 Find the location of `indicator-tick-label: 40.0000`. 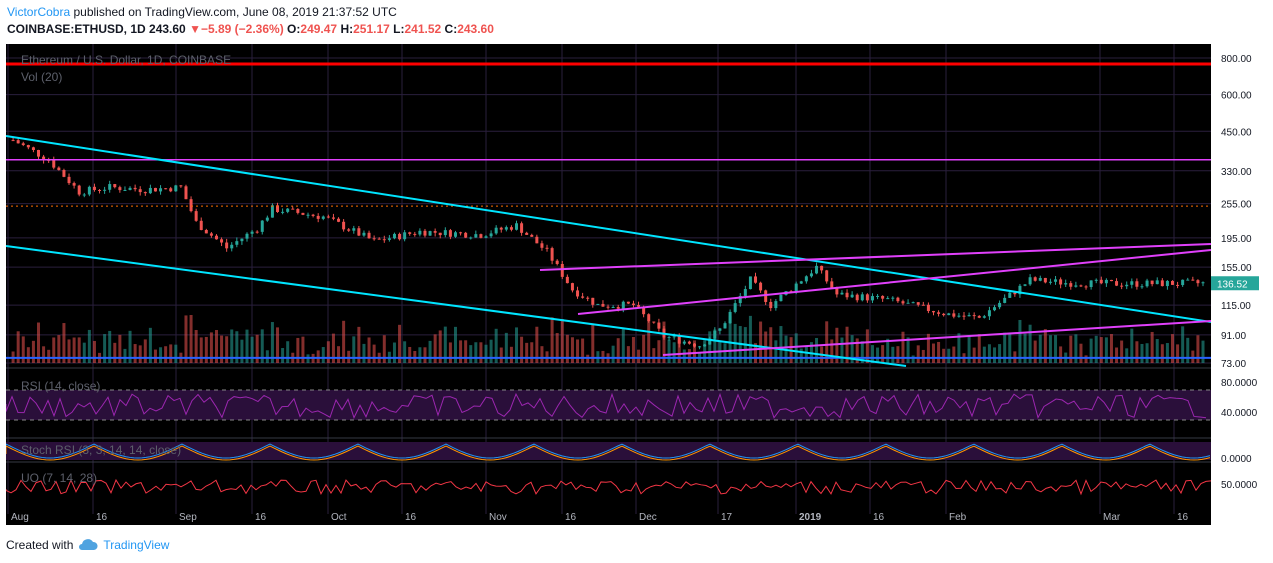

indicator-tick-label: 40.0000 is located at coordinates (1239, 413).